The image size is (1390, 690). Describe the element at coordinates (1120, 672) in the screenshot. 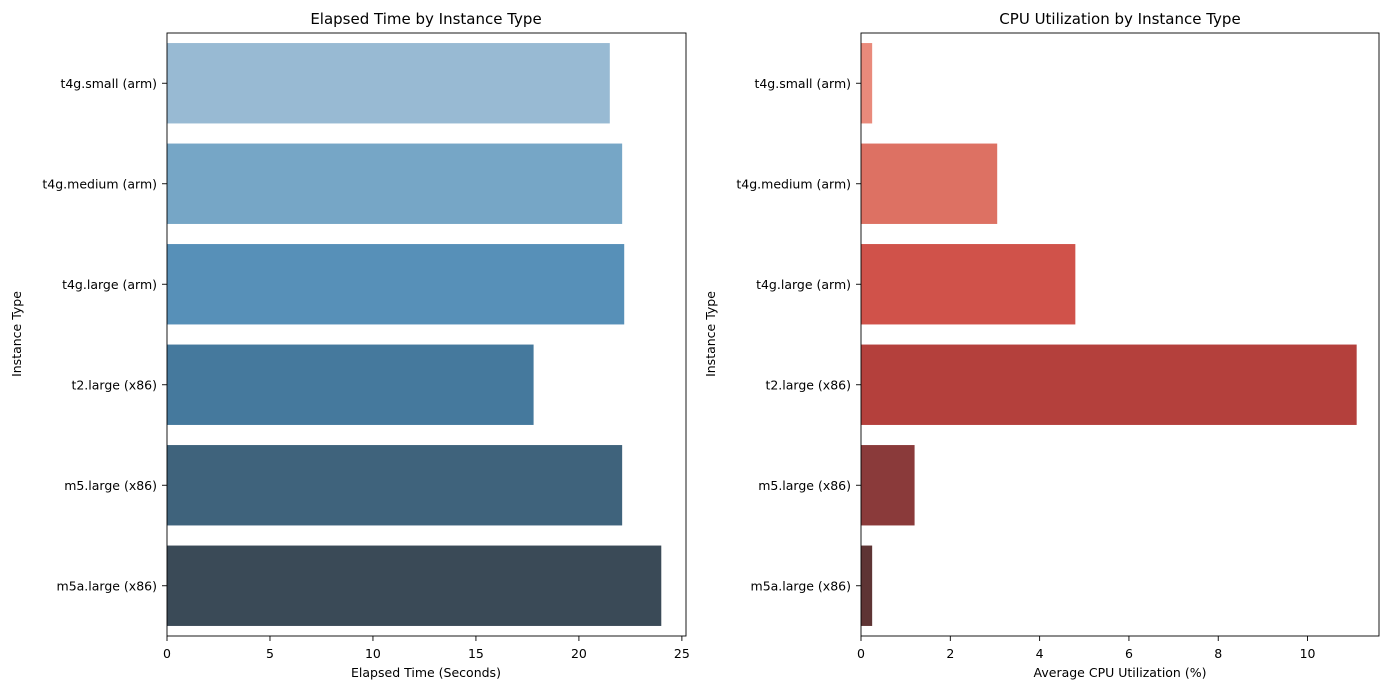

I see `x-axis-label: Average CPU Utilization (%)` at that location.